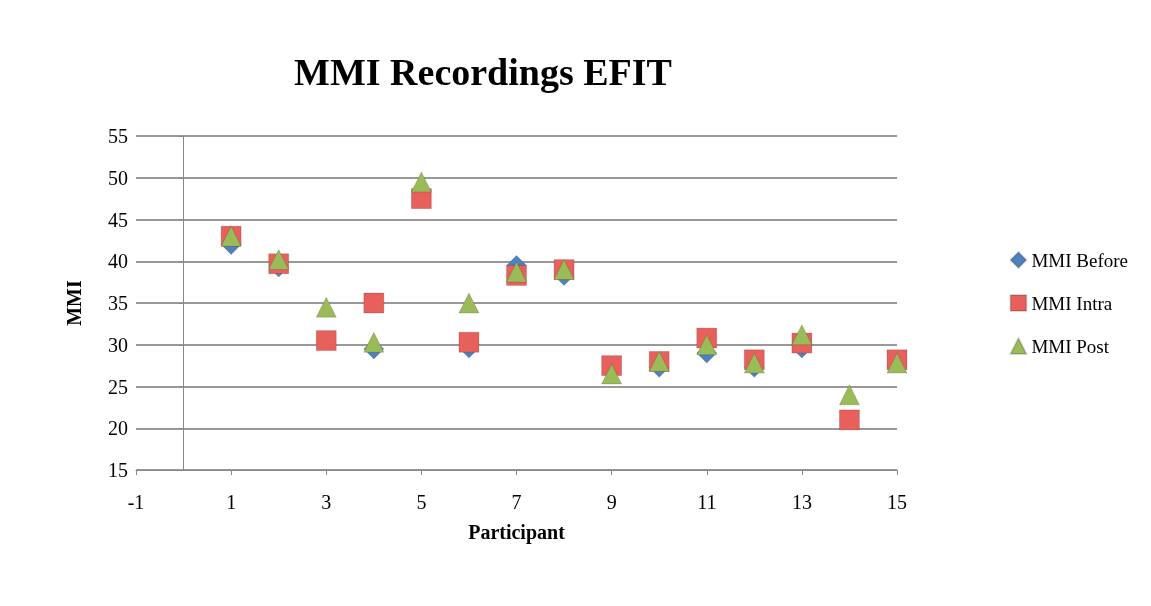  Describe the element at coordinates (517, 532) in the screenshot. I see `x-axis-title: Participant` at that location.